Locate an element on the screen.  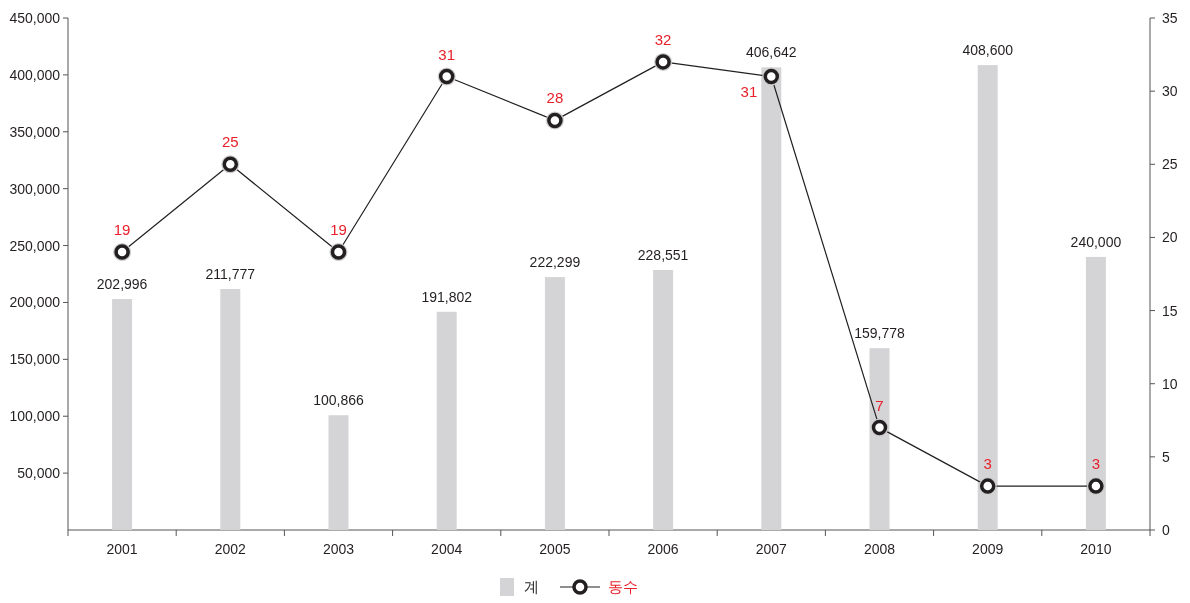
x-tick-label: 2003 is located at coordinates (338, 549).